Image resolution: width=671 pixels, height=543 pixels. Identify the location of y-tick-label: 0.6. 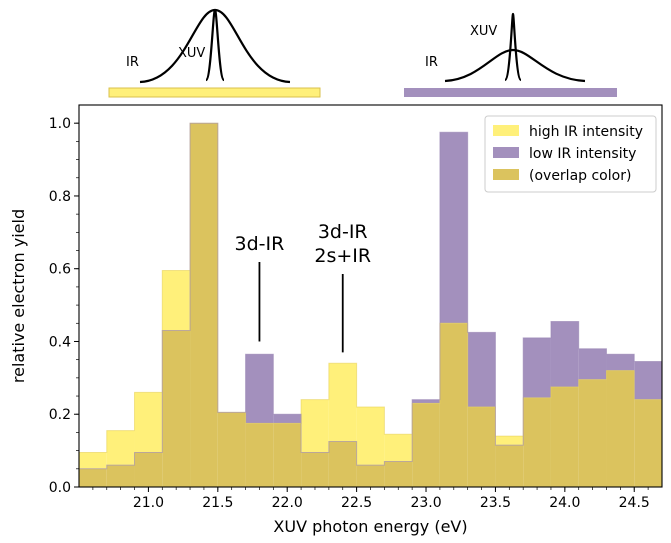
(60, 270).